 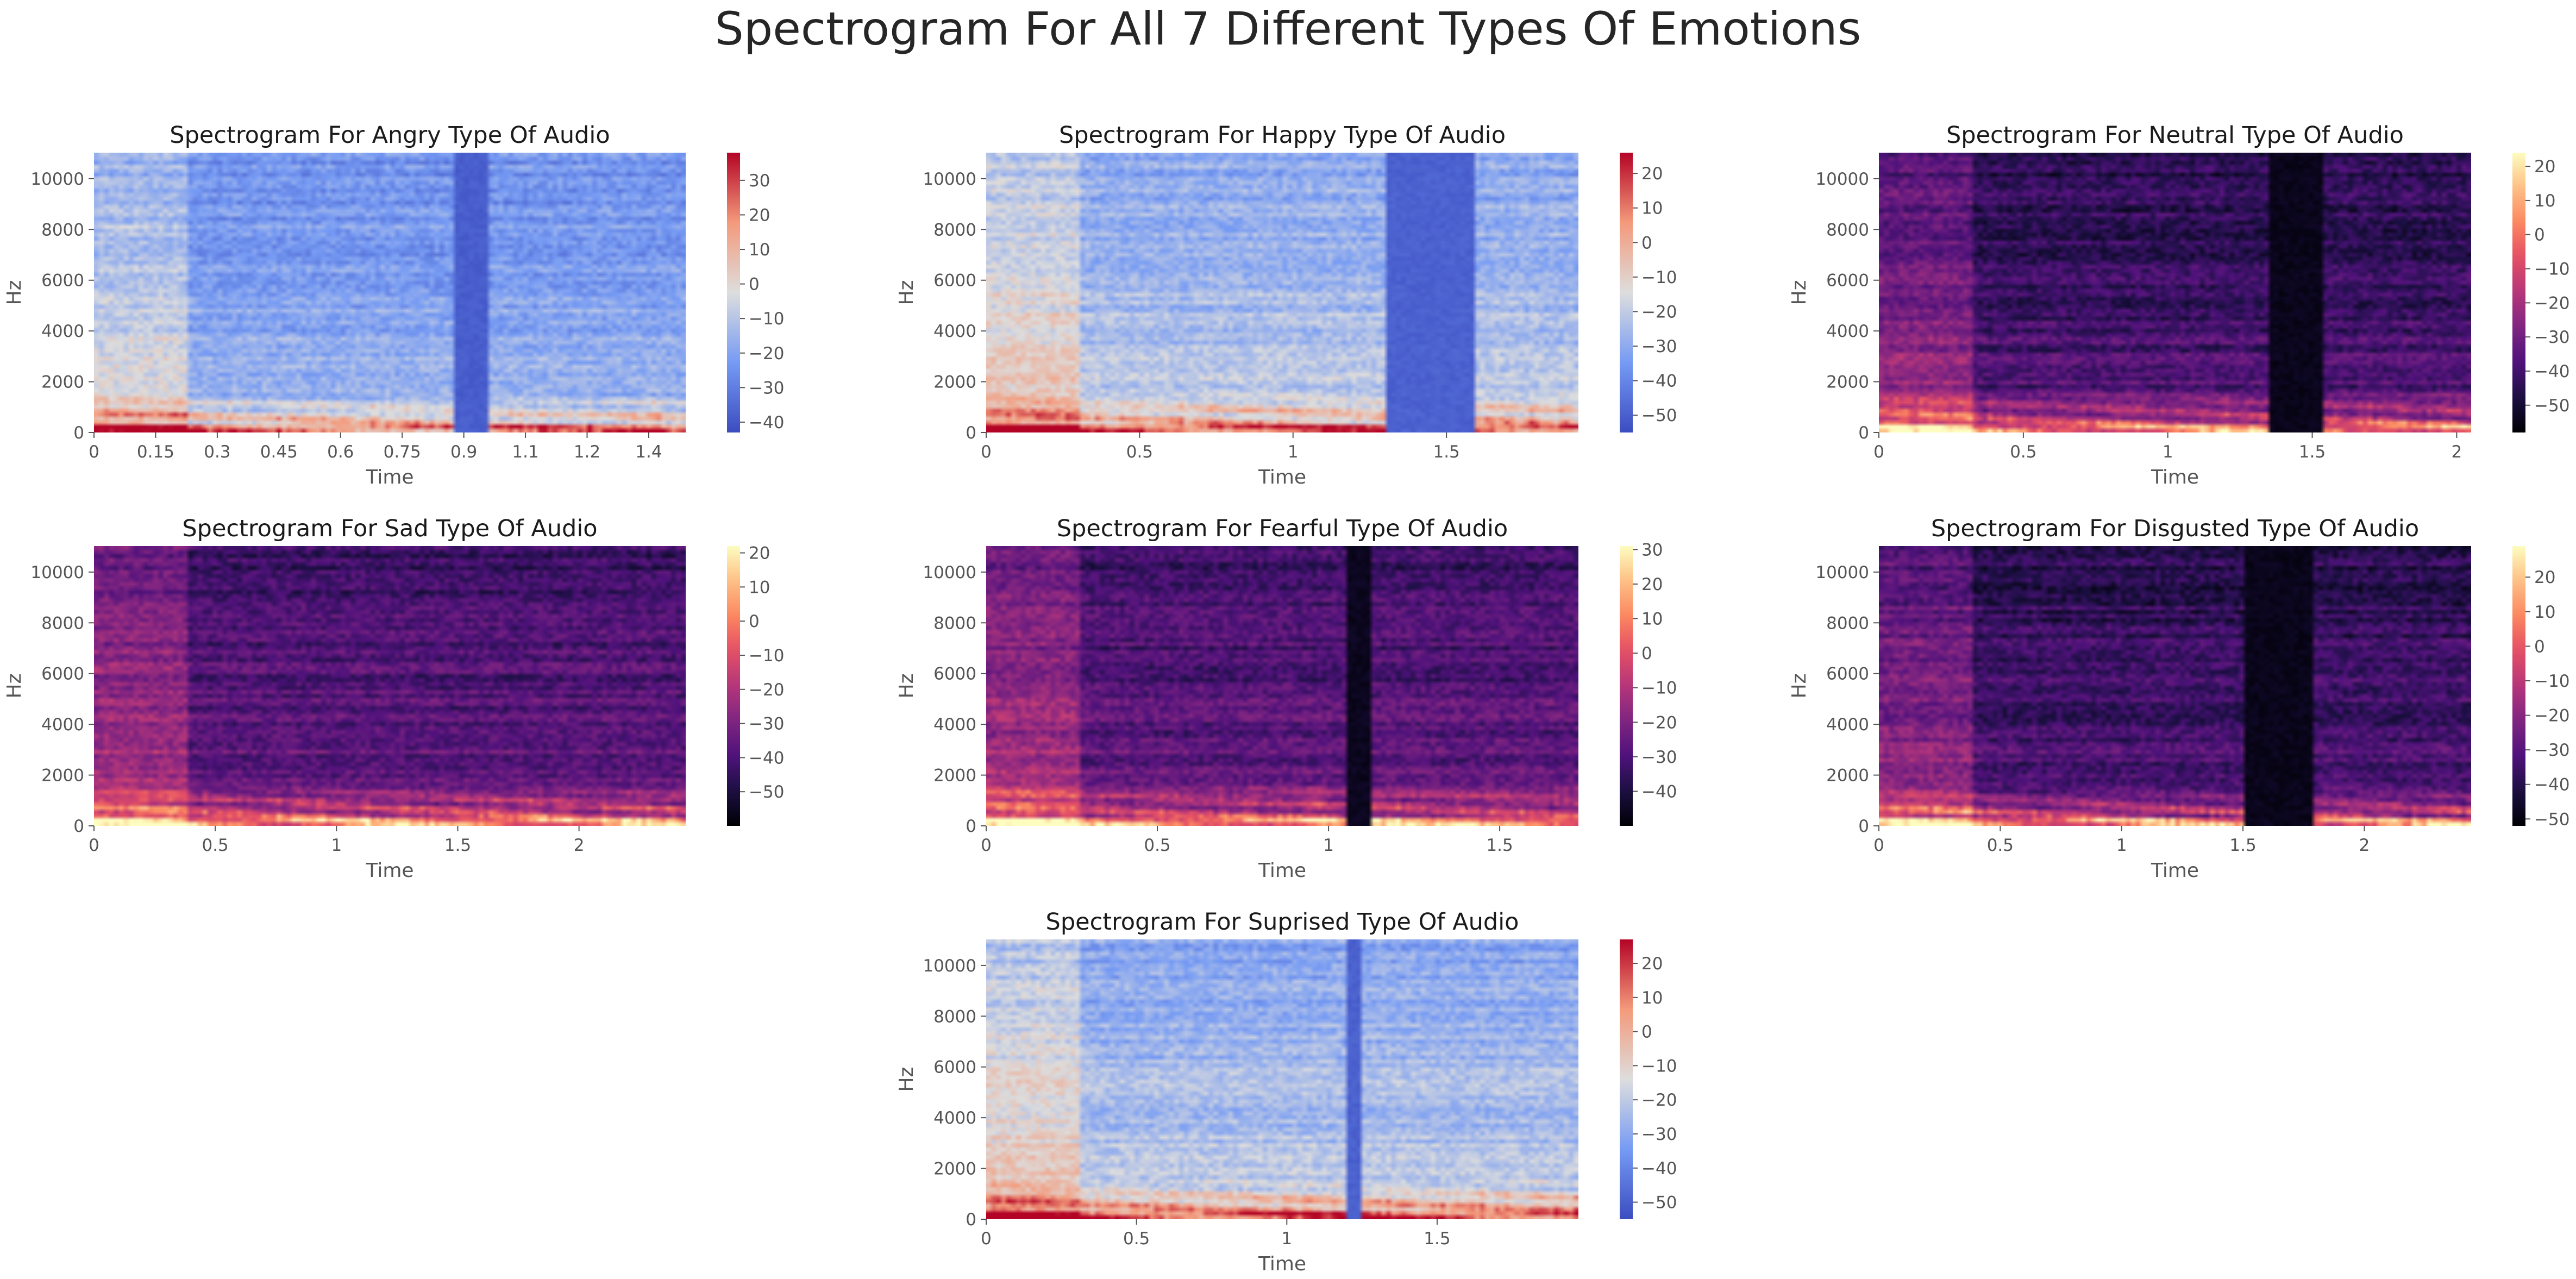 I want to click on panel-title: Spectrogram For Angry Type Of Audio, so click(x=390, y=135).